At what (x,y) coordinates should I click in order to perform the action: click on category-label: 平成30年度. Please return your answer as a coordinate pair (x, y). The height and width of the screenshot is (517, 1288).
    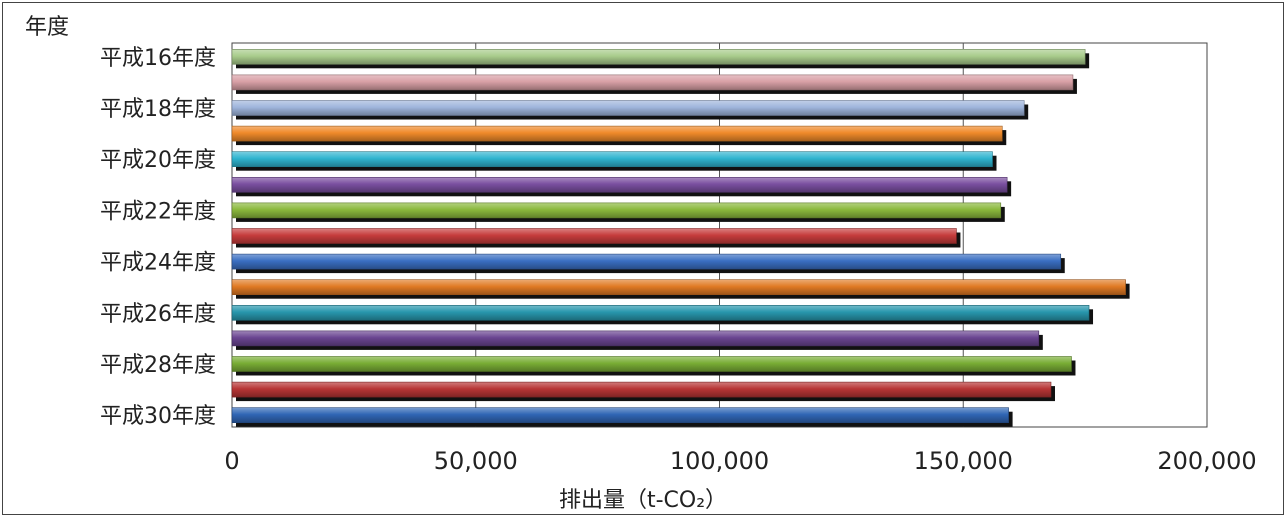
    Looking at the image, I should click on (158, 416).